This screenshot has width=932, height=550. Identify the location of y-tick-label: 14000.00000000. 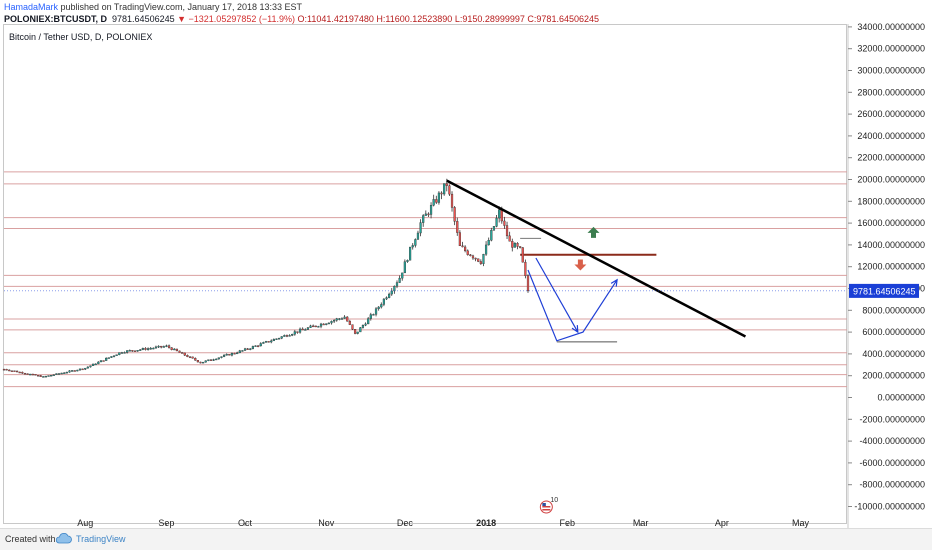
(891, 245).